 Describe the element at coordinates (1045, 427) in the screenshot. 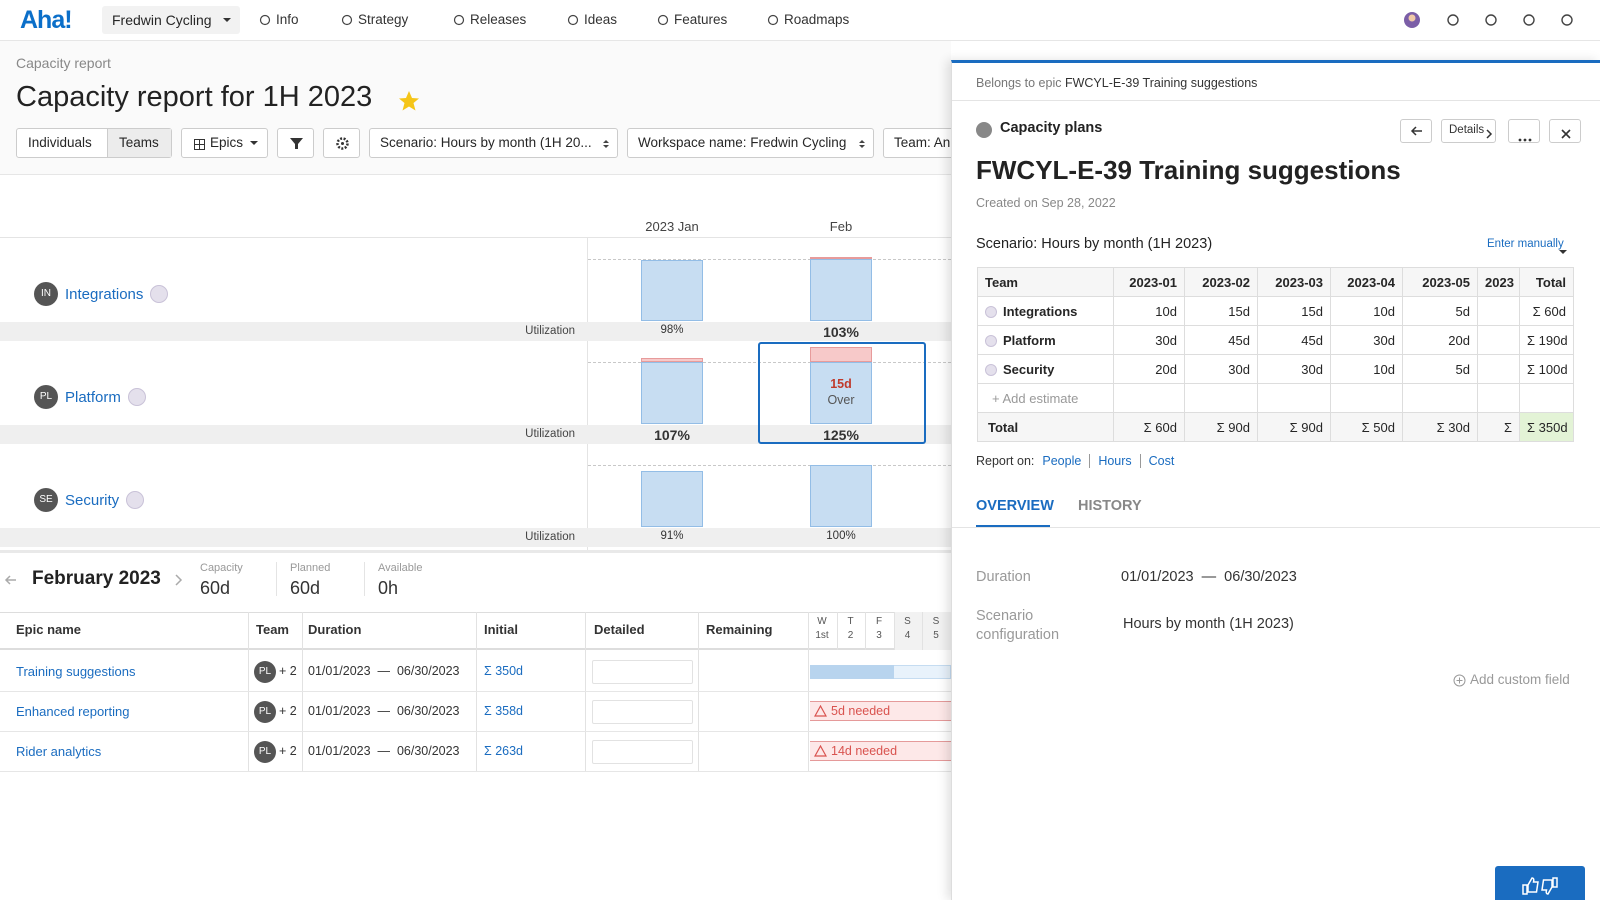

I see `totals-label: Total` at that location.